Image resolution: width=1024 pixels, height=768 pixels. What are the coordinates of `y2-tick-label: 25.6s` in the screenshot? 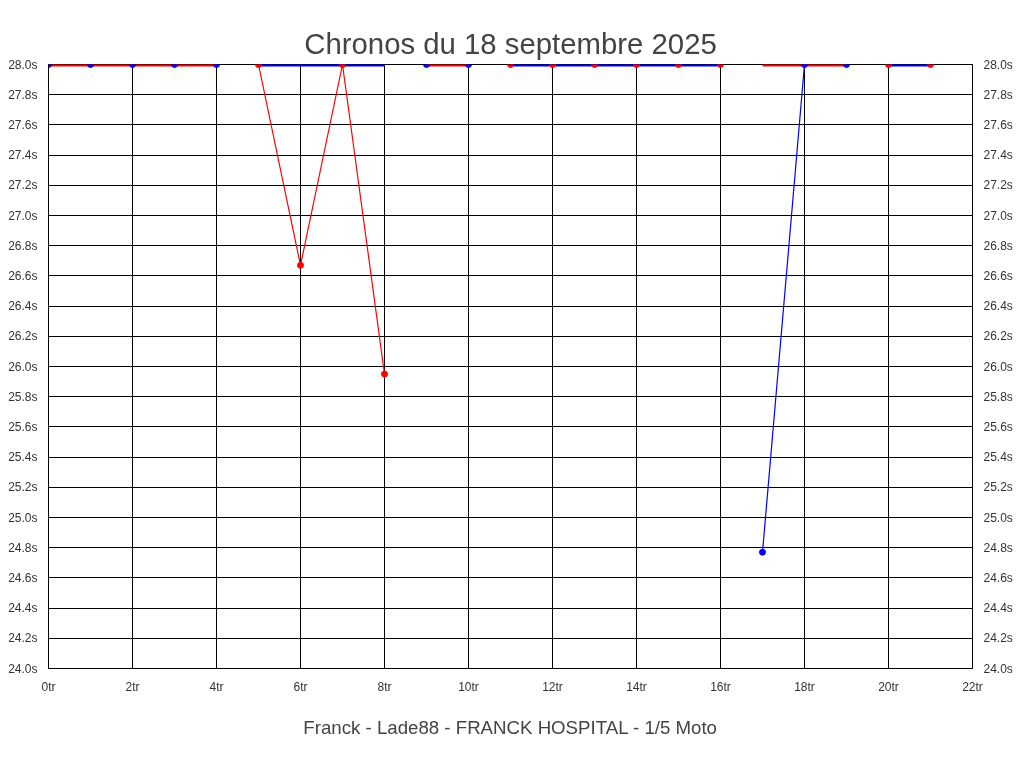 It's located at (998, 426).